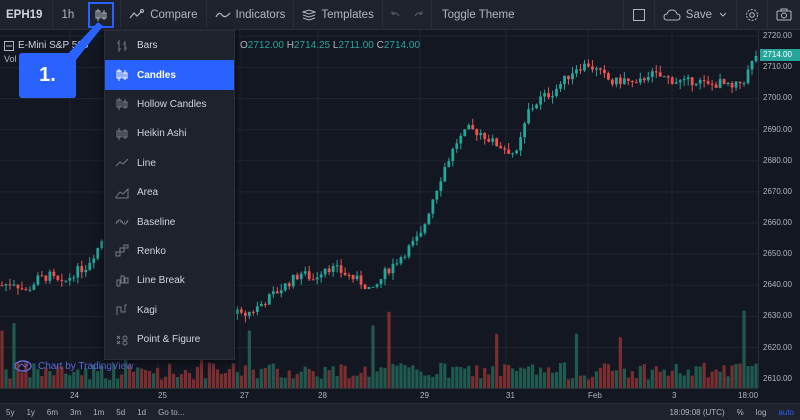  Describe the element at coordinates (337, 15) in the screenshot. I see `templates-button: Templates` at that location.